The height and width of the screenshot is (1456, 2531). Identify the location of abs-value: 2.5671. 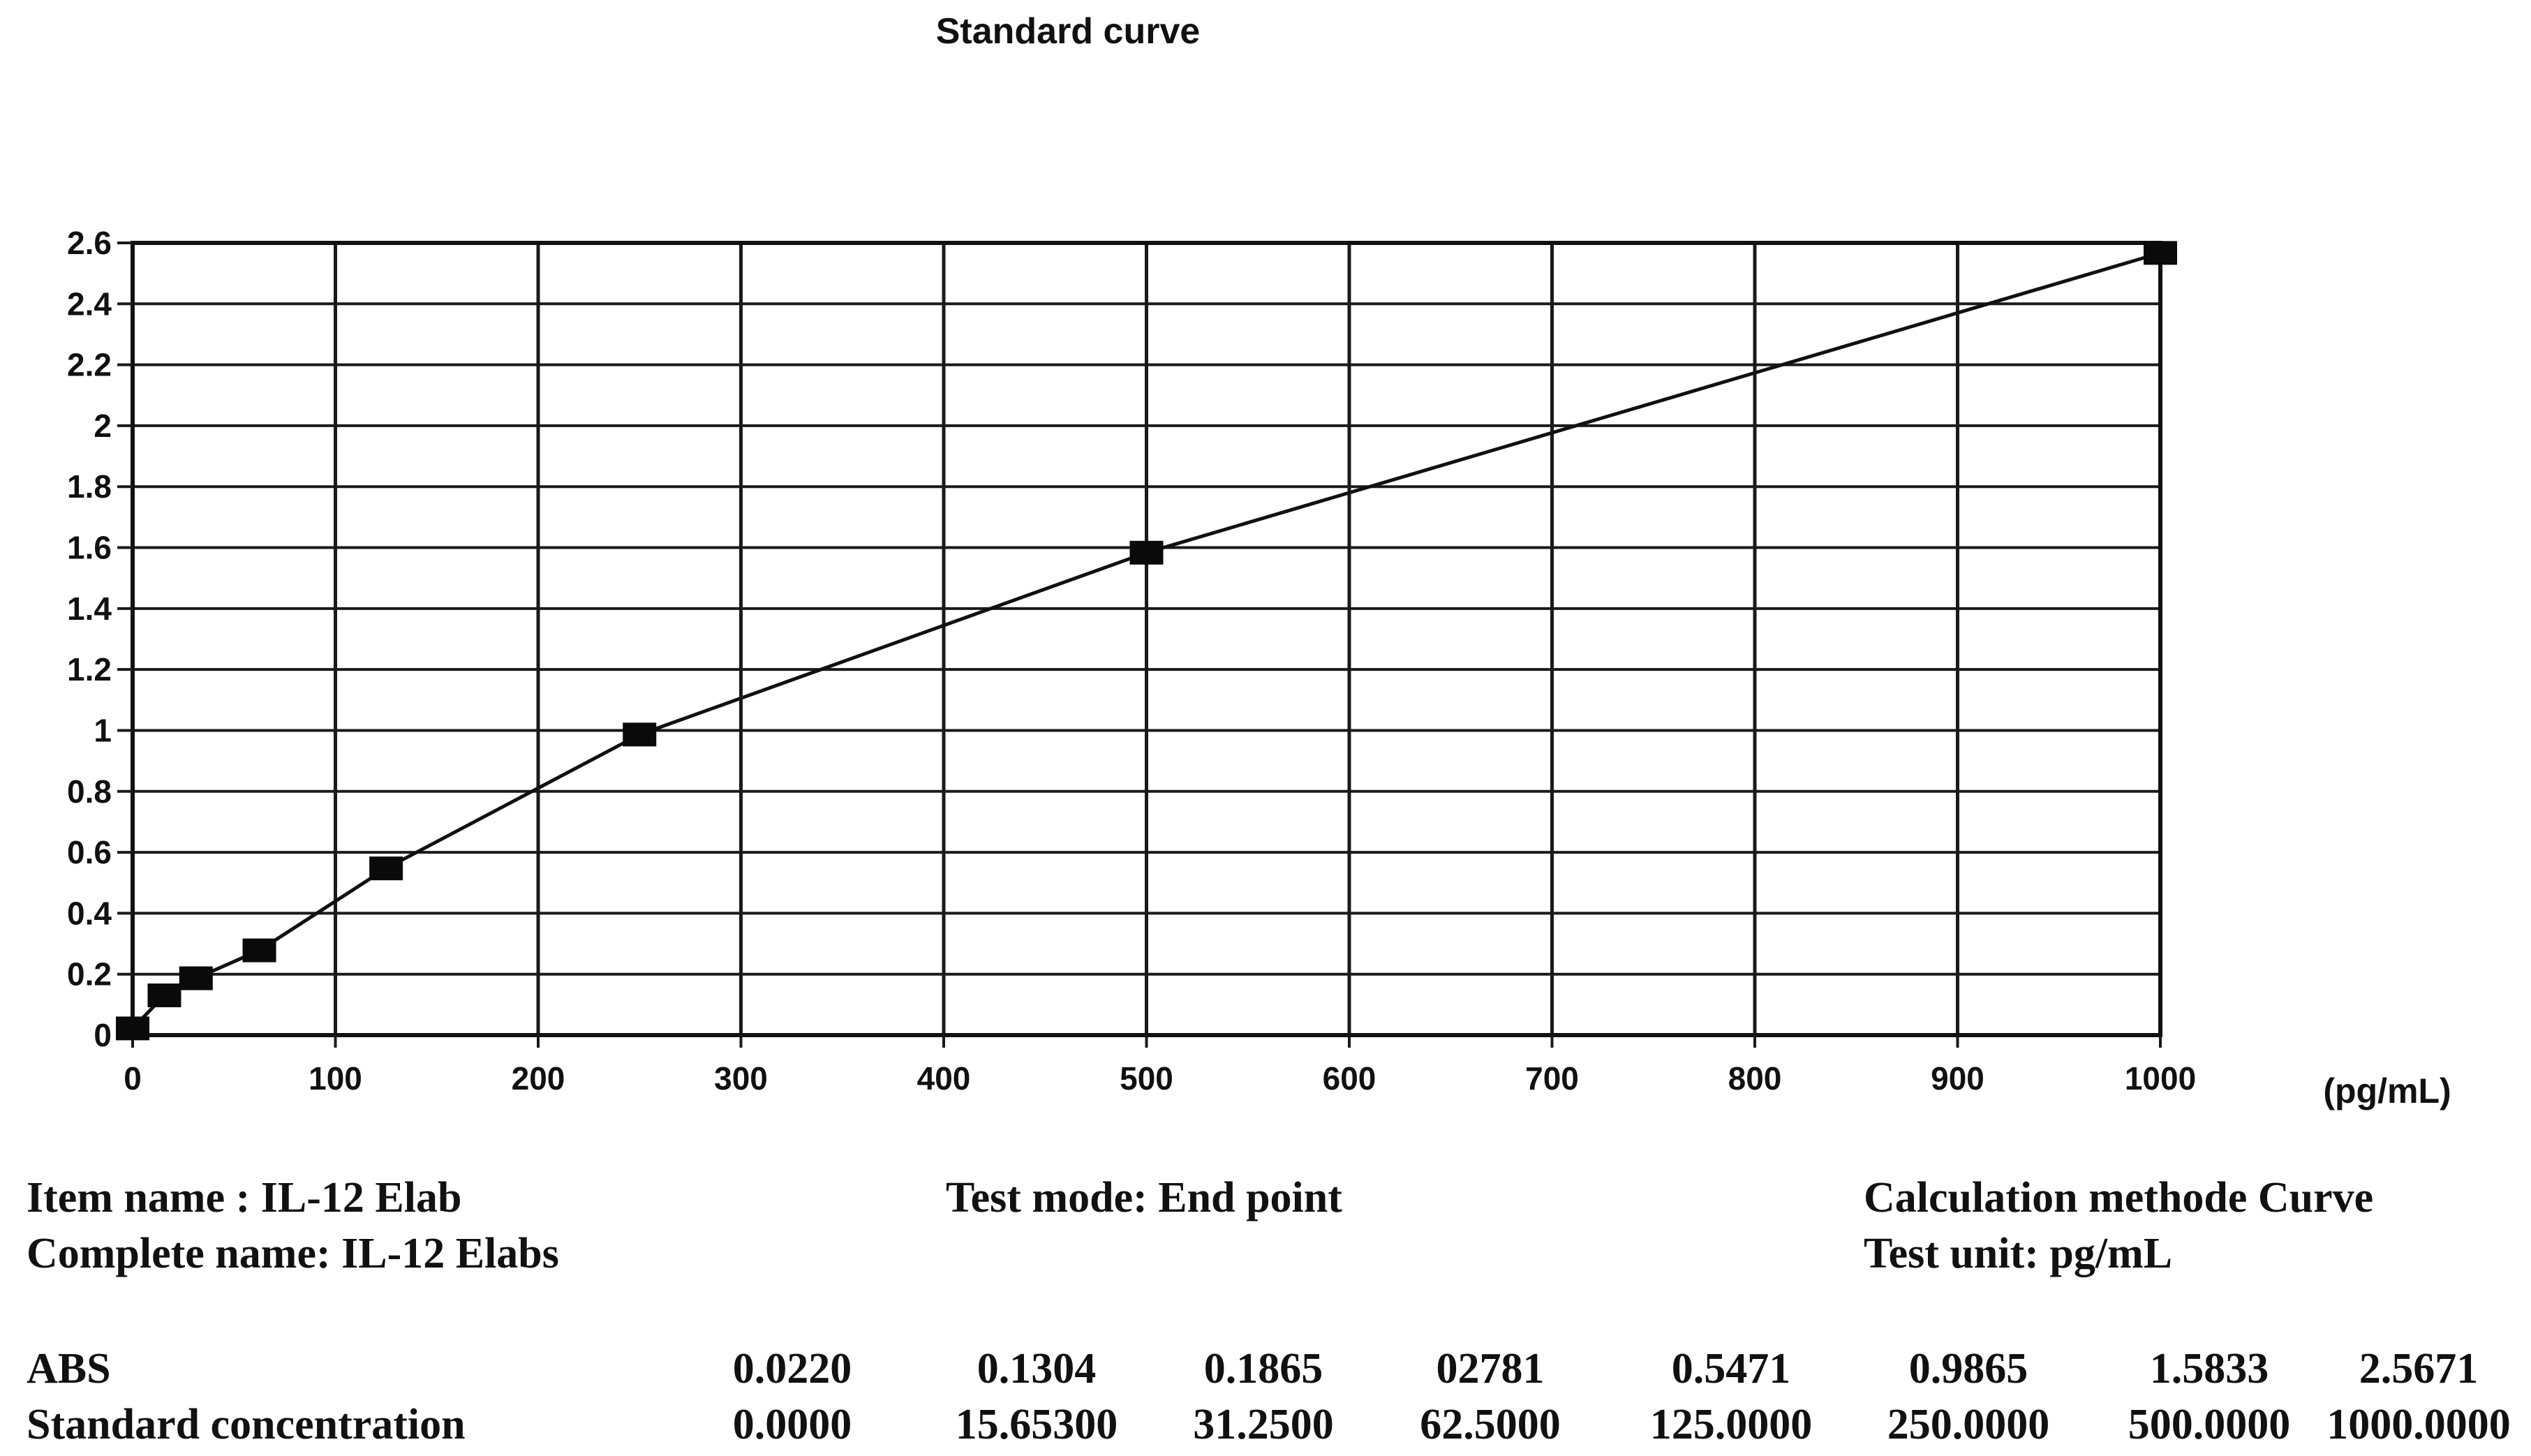
(2419, 1368).